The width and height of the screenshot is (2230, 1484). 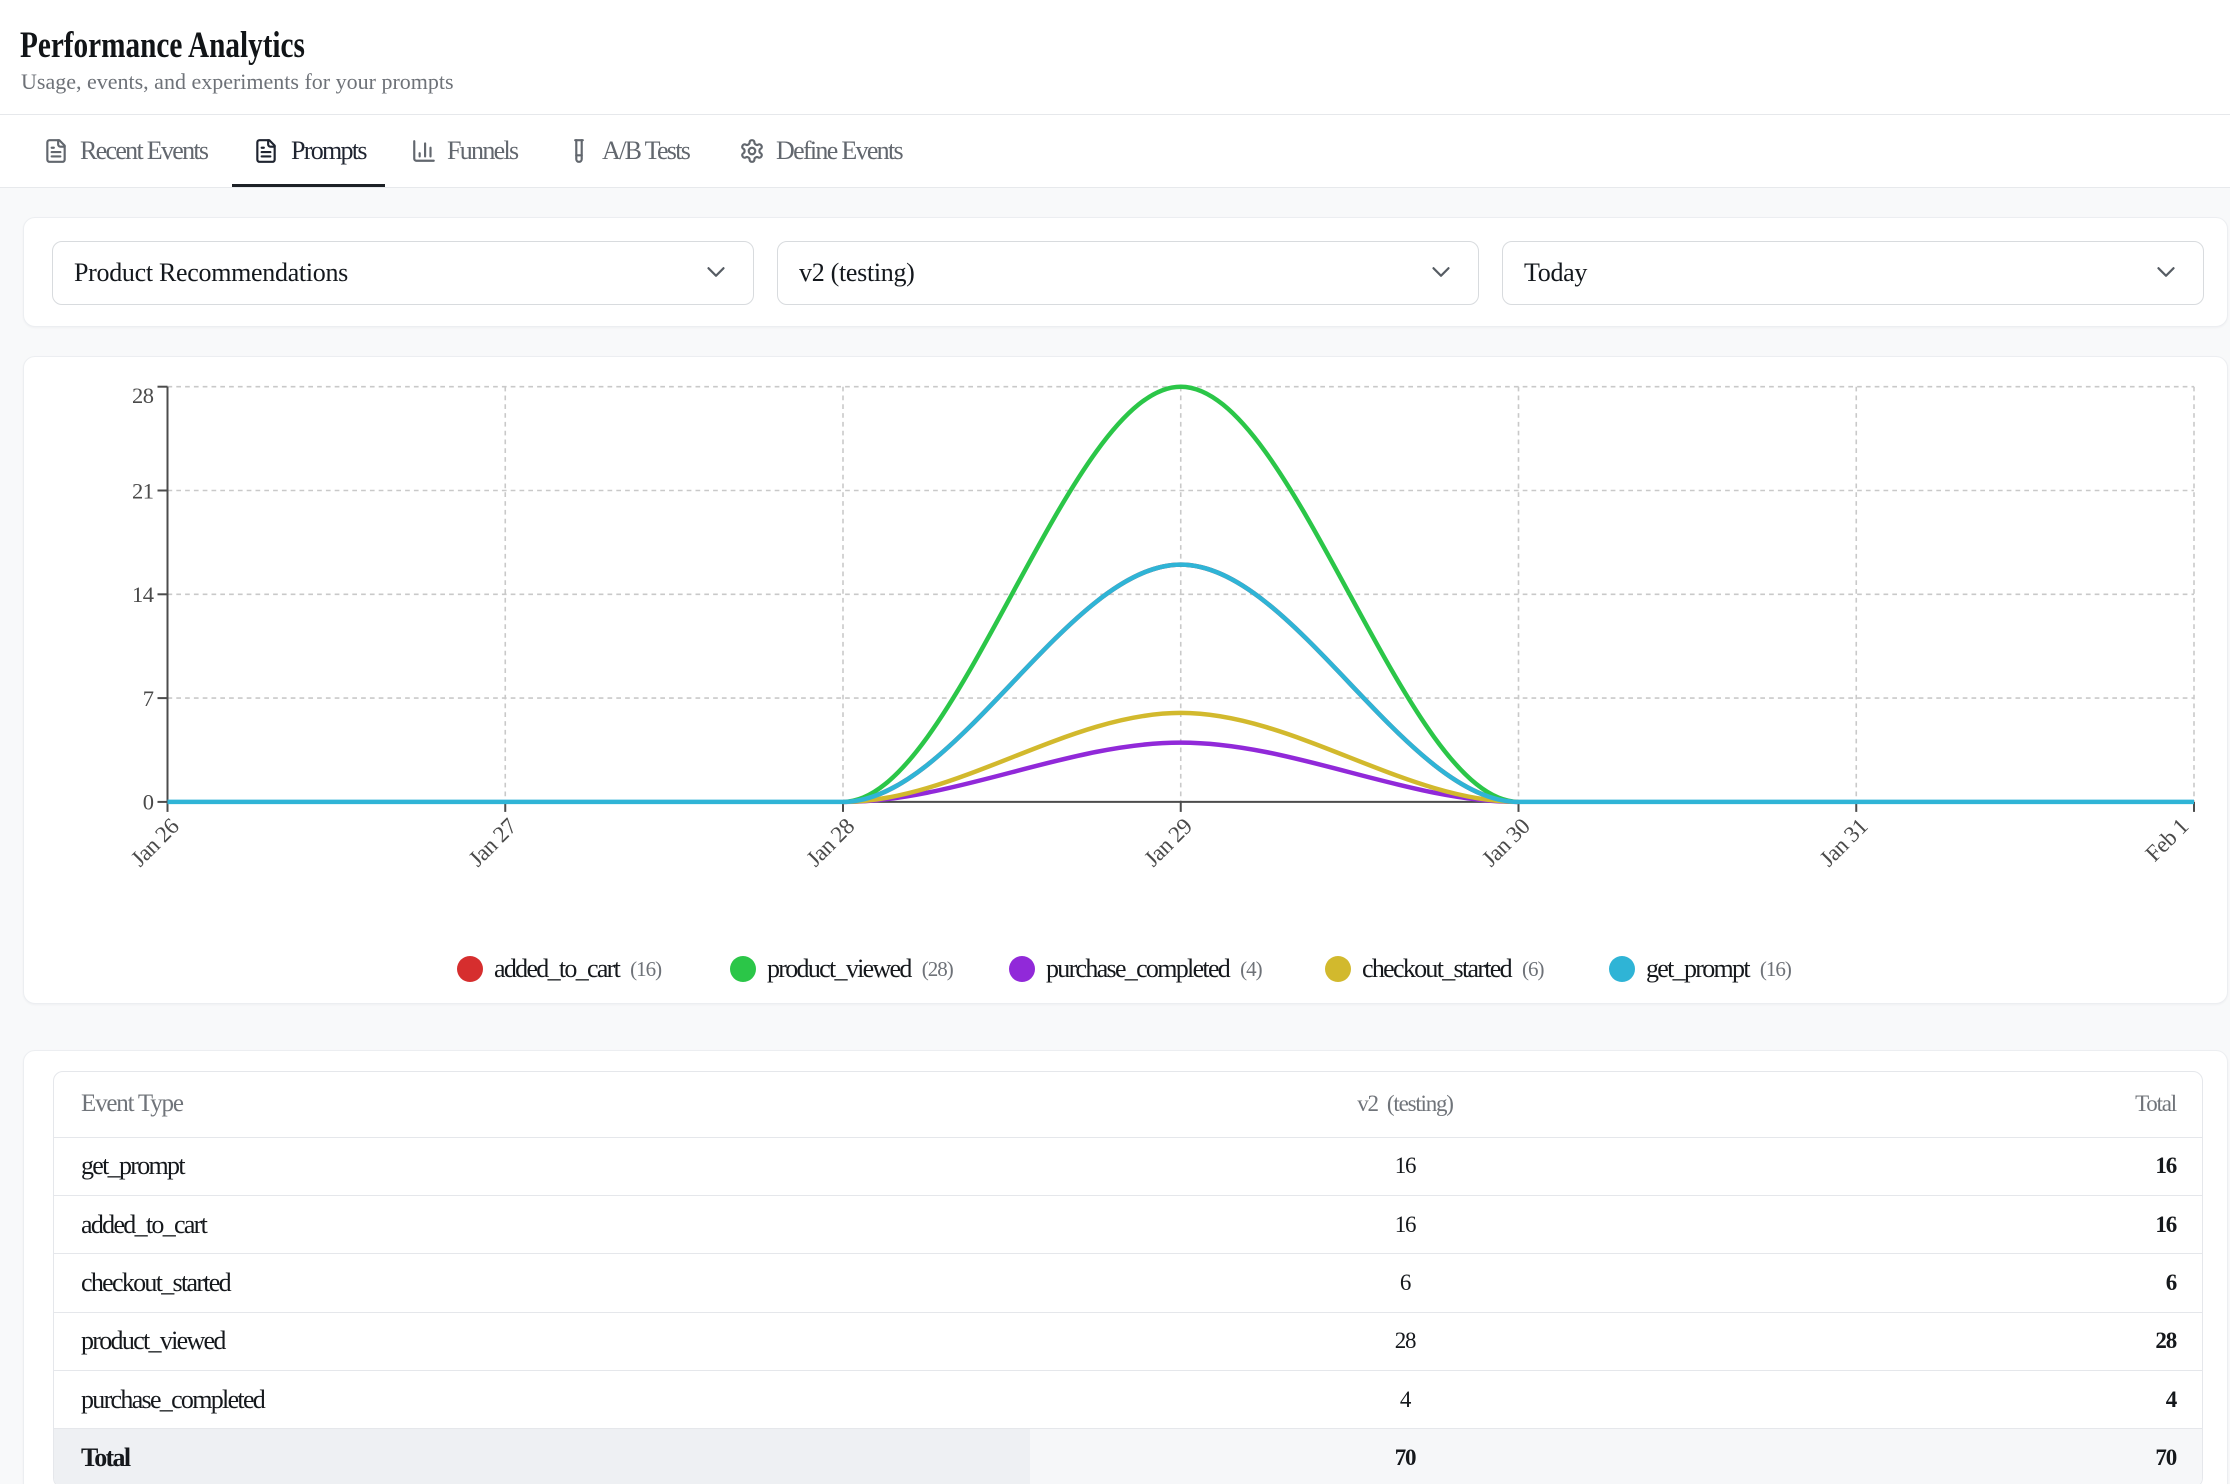 I want to click on svg-text: 21, so click(x=143, y=490).